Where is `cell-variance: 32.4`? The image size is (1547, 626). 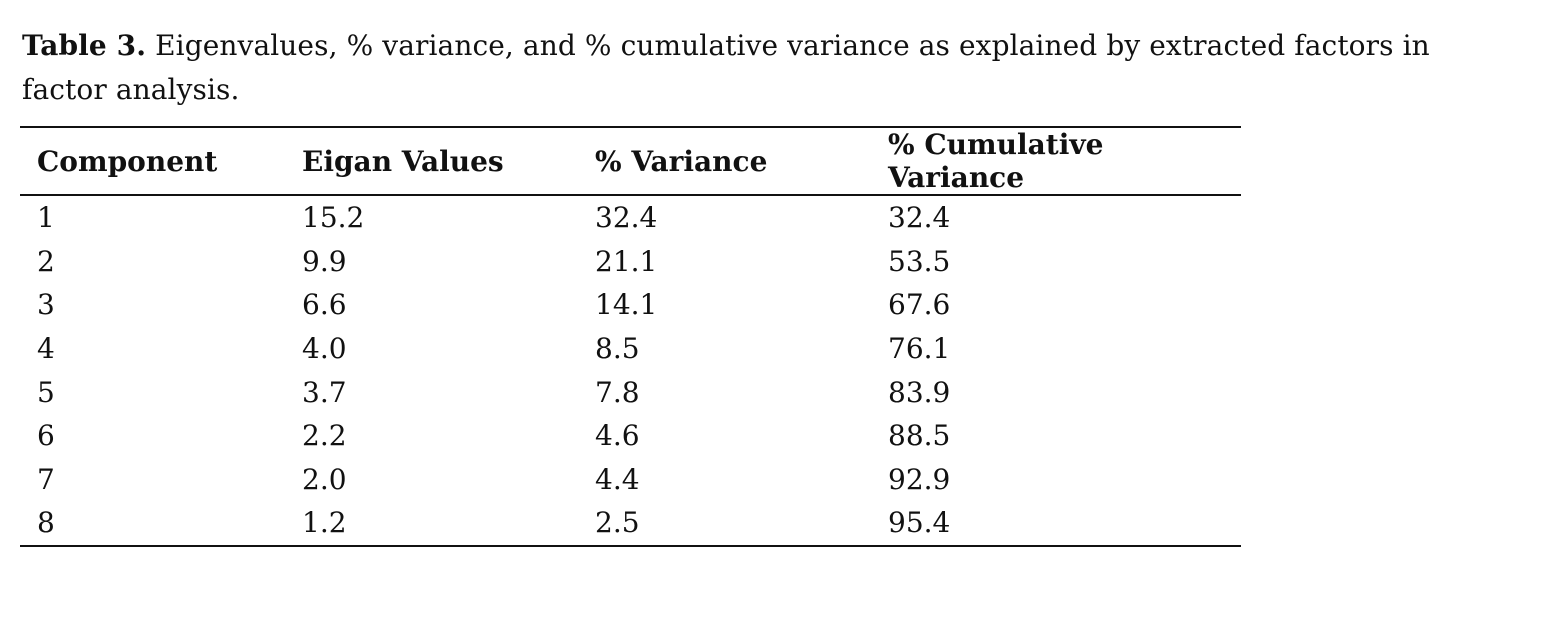 cell-variance: 32.4 is located at coordinates (626, 218).